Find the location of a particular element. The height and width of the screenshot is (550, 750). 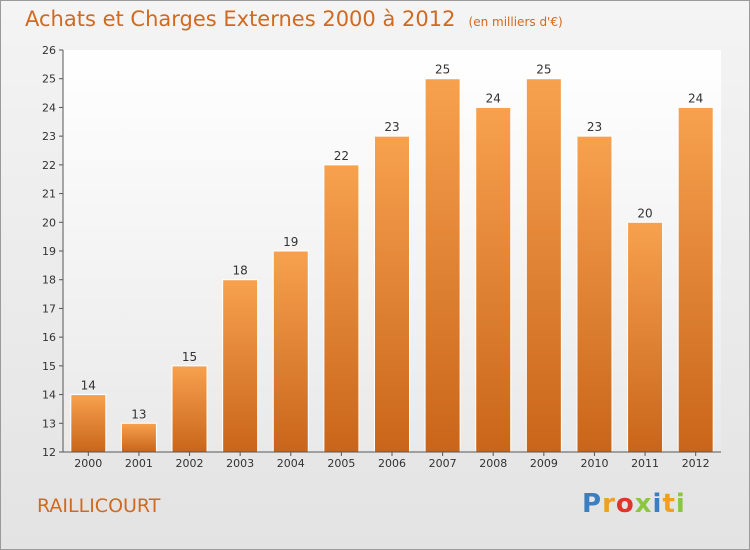

x-tick-label: 2002 is located at coordinates (190, 463).